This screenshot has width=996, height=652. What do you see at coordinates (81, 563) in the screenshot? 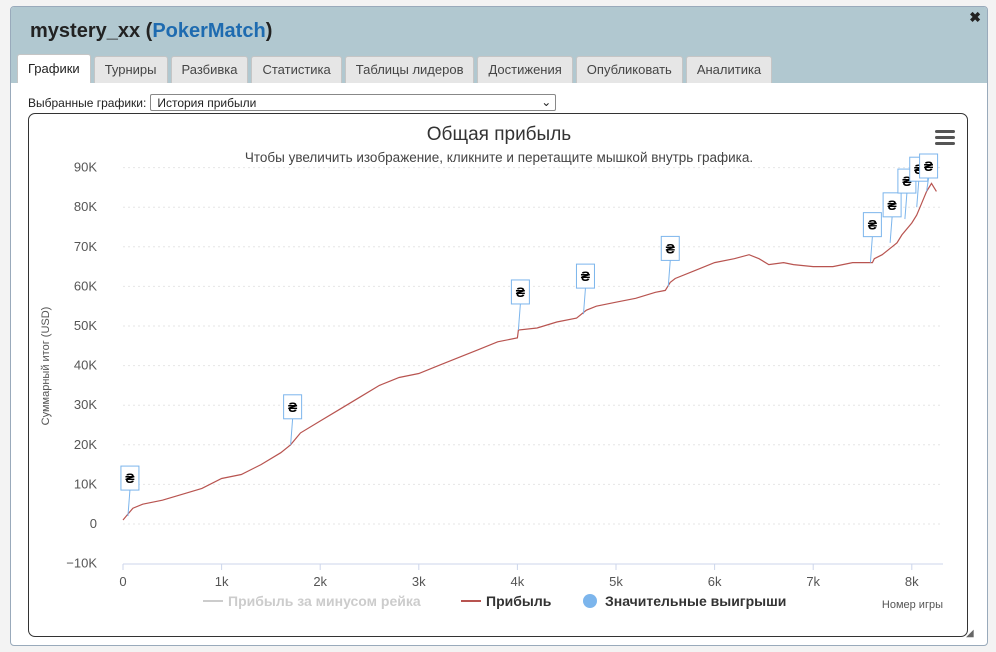
I see `y-tick-label: −10K` at bounding box center [81, 563].